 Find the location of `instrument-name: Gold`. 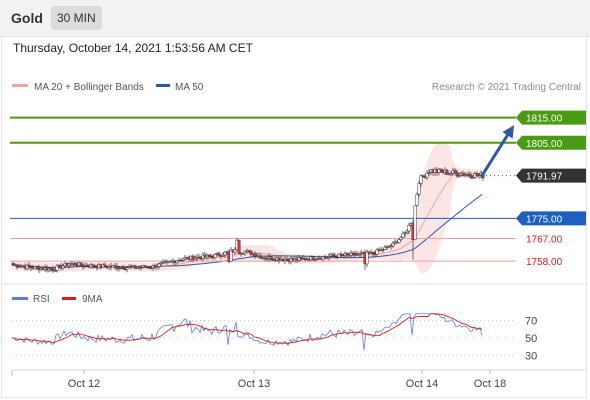

instrument-name: Gold is located at coordinates (27, 18).